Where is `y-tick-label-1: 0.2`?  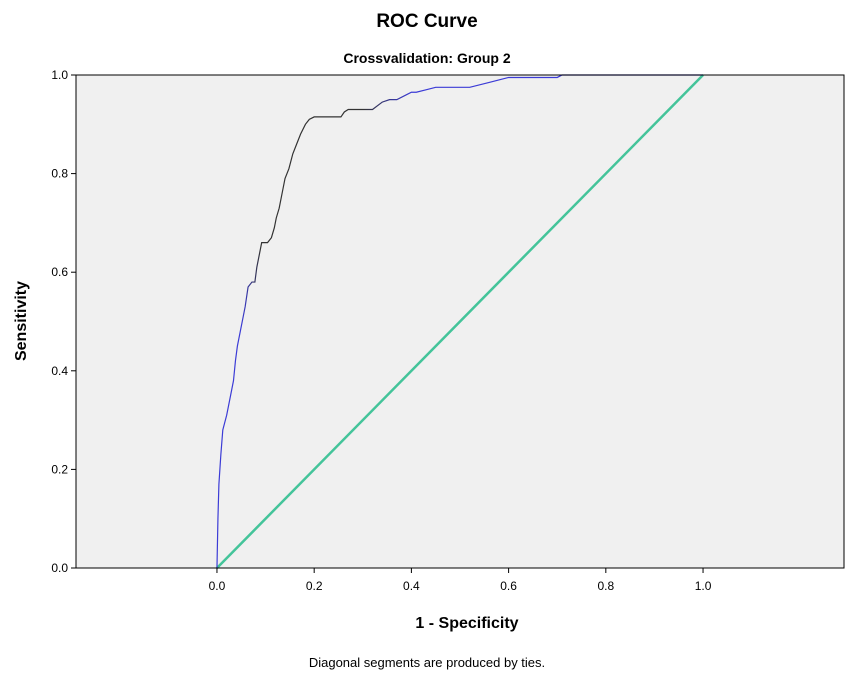 y-tick-label-1: 0.2 is located at coordinates (59, 469).